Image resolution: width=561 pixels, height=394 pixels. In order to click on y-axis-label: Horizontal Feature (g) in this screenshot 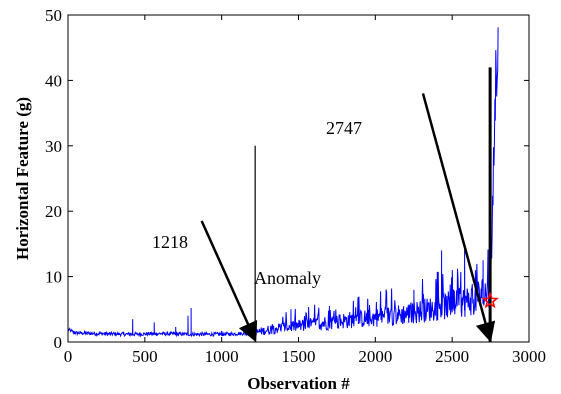, I will do `click(22, 178)`.